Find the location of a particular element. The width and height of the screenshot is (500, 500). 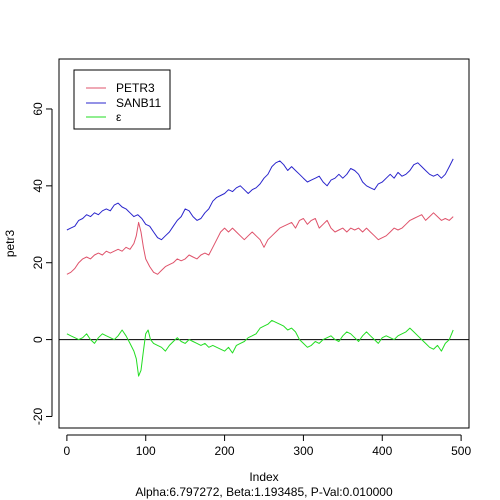

legend-label-petr3: PETR3 is located at coordinates (135, 88).